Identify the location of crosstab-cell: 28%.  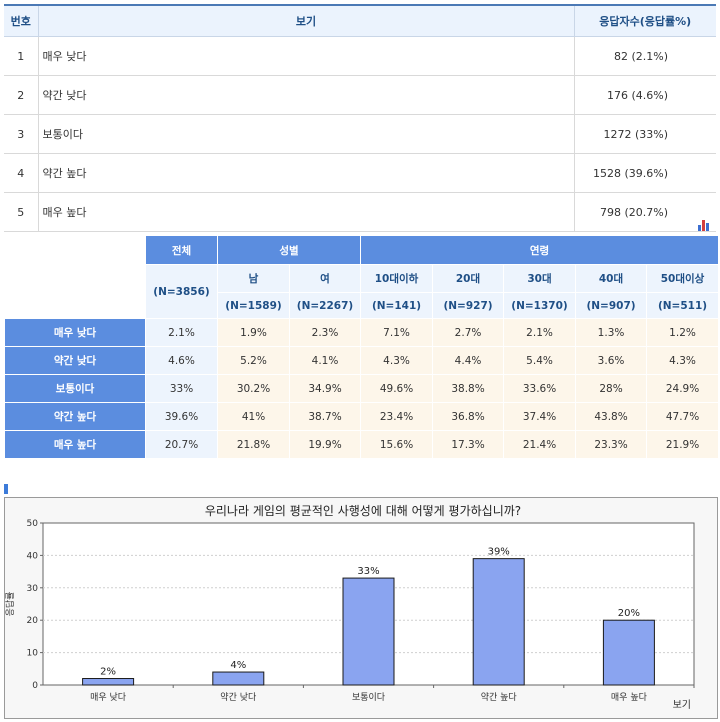
(611, 388).